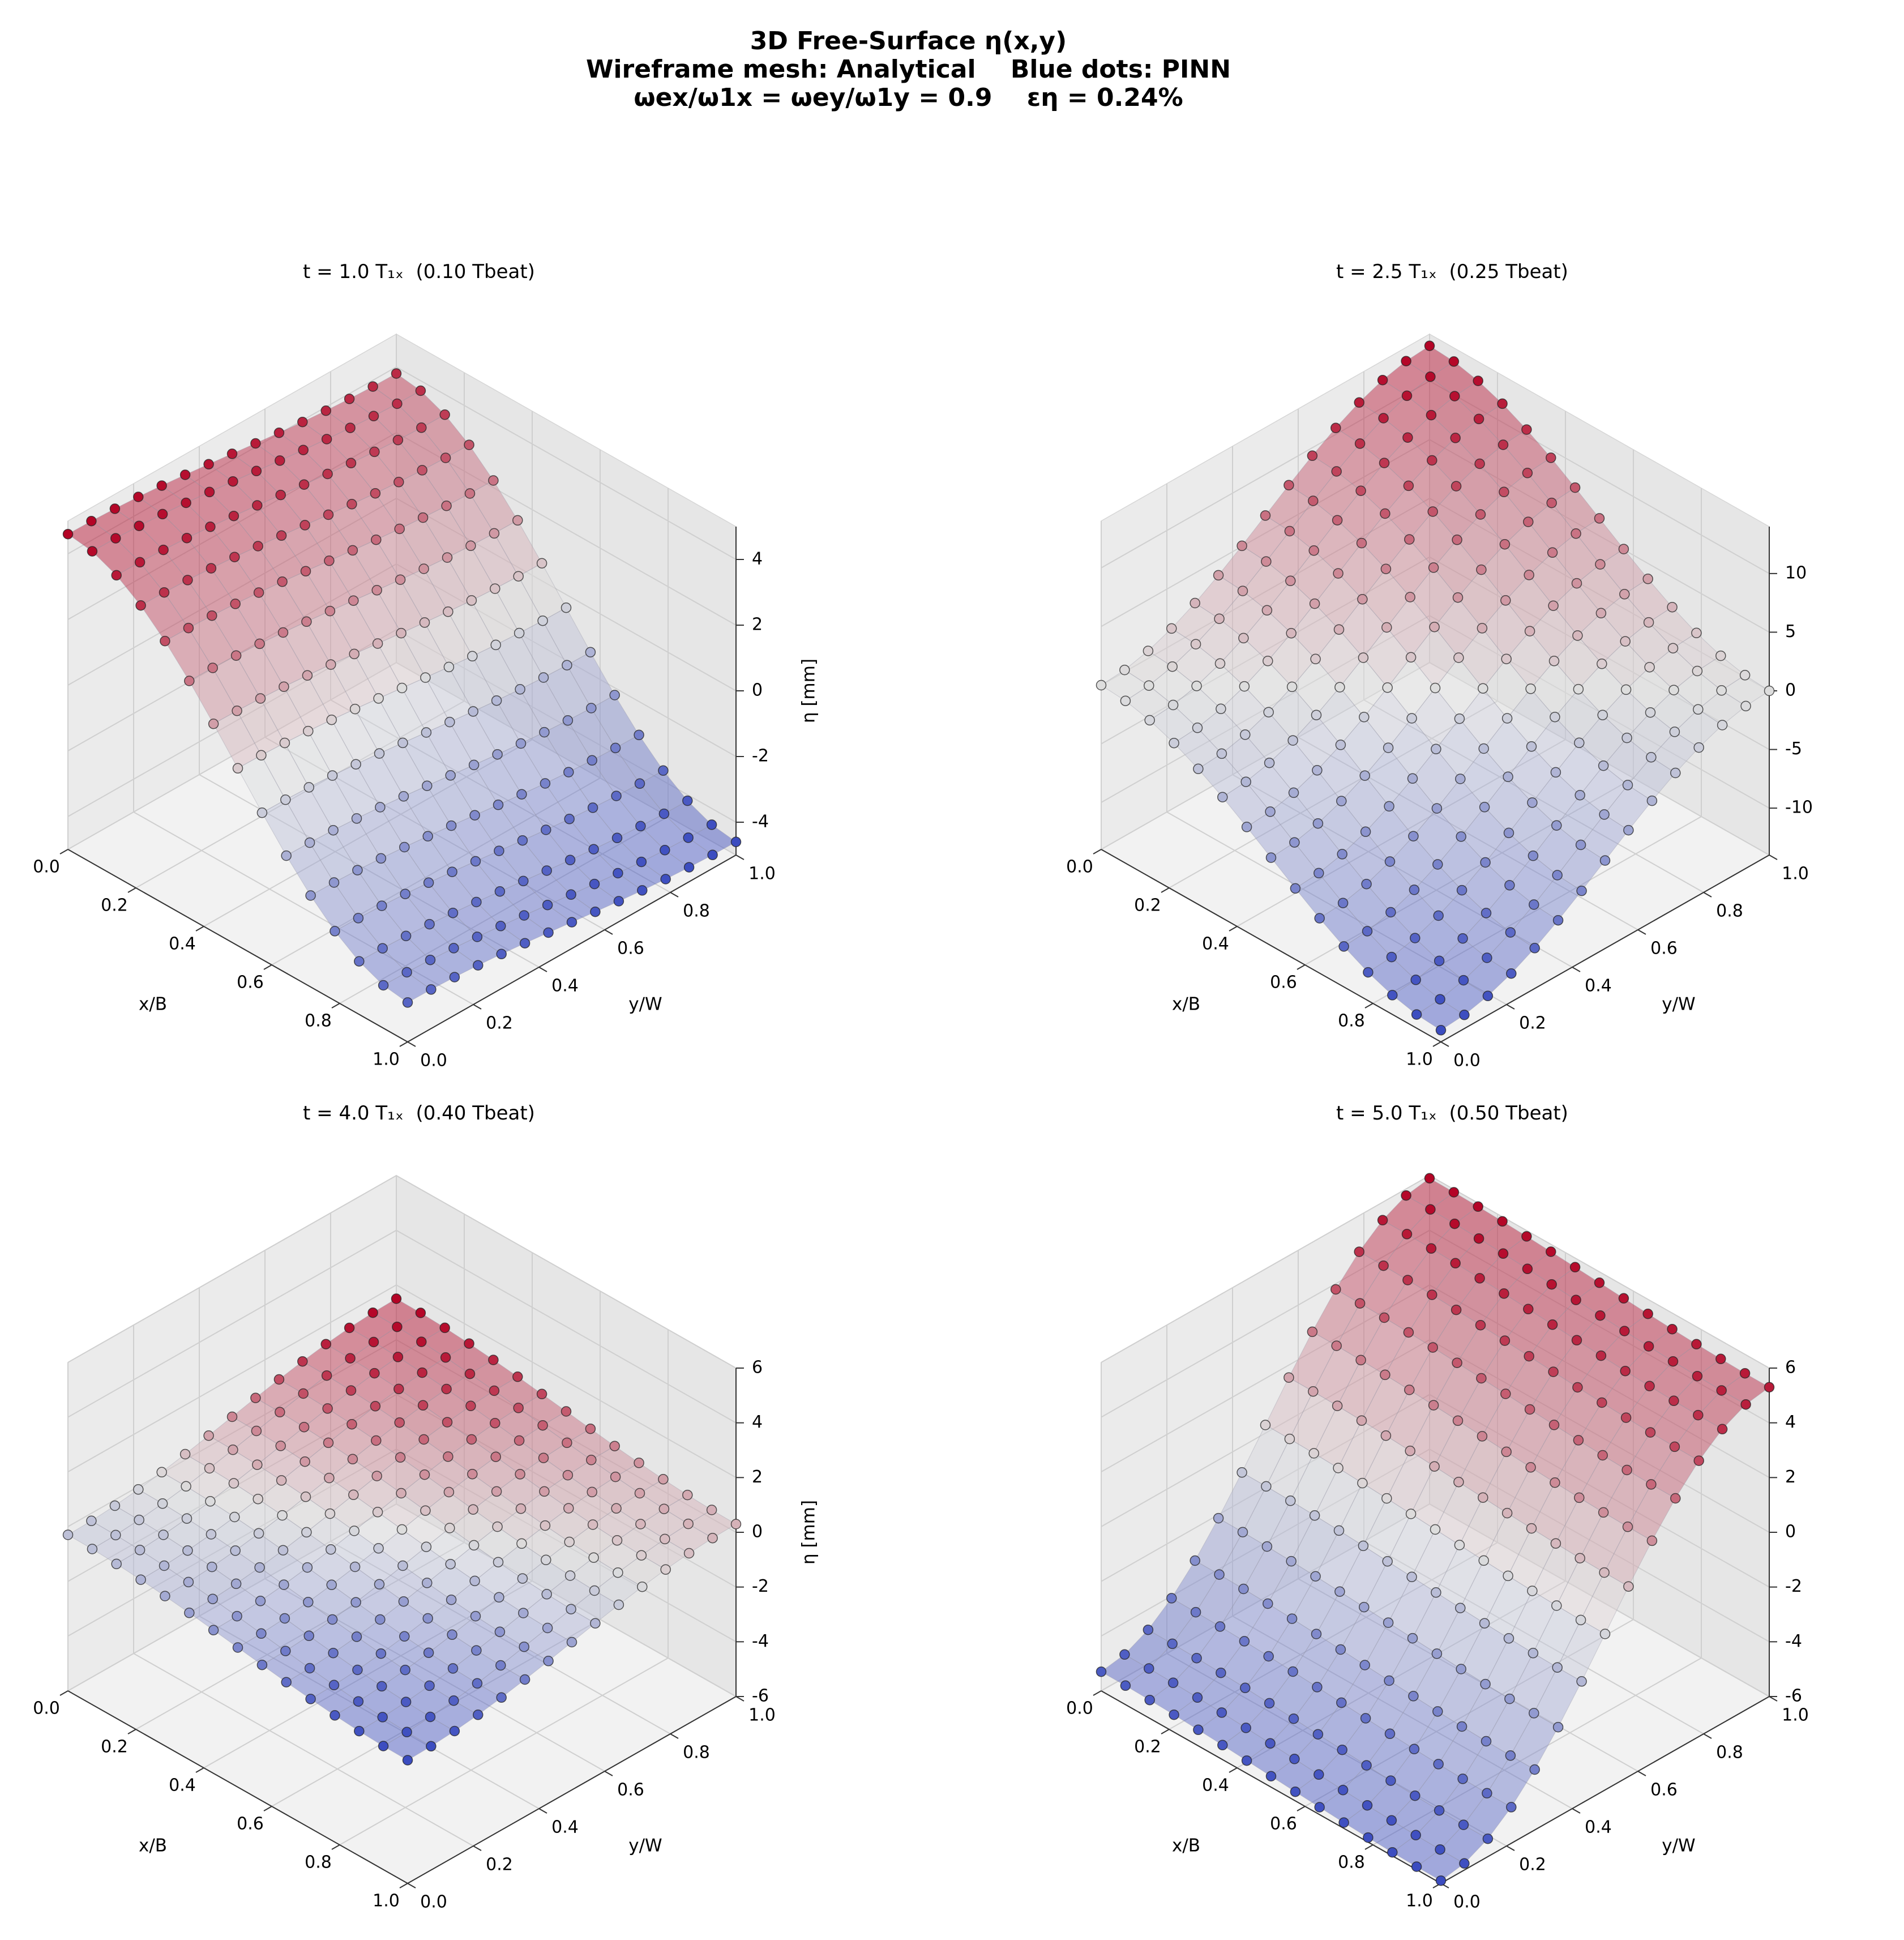  I want to click on x-tick-label: 0.6, so click(1283, 983).